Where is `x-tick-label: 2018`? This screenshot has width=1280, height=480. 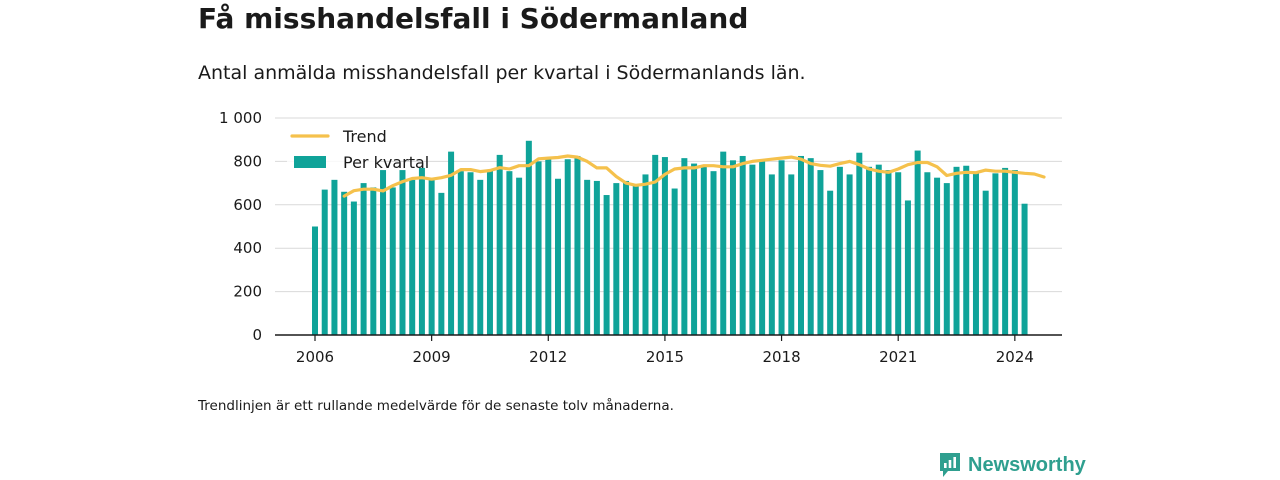
x-tick-label: 2018 is located at coordinates (781, 357).